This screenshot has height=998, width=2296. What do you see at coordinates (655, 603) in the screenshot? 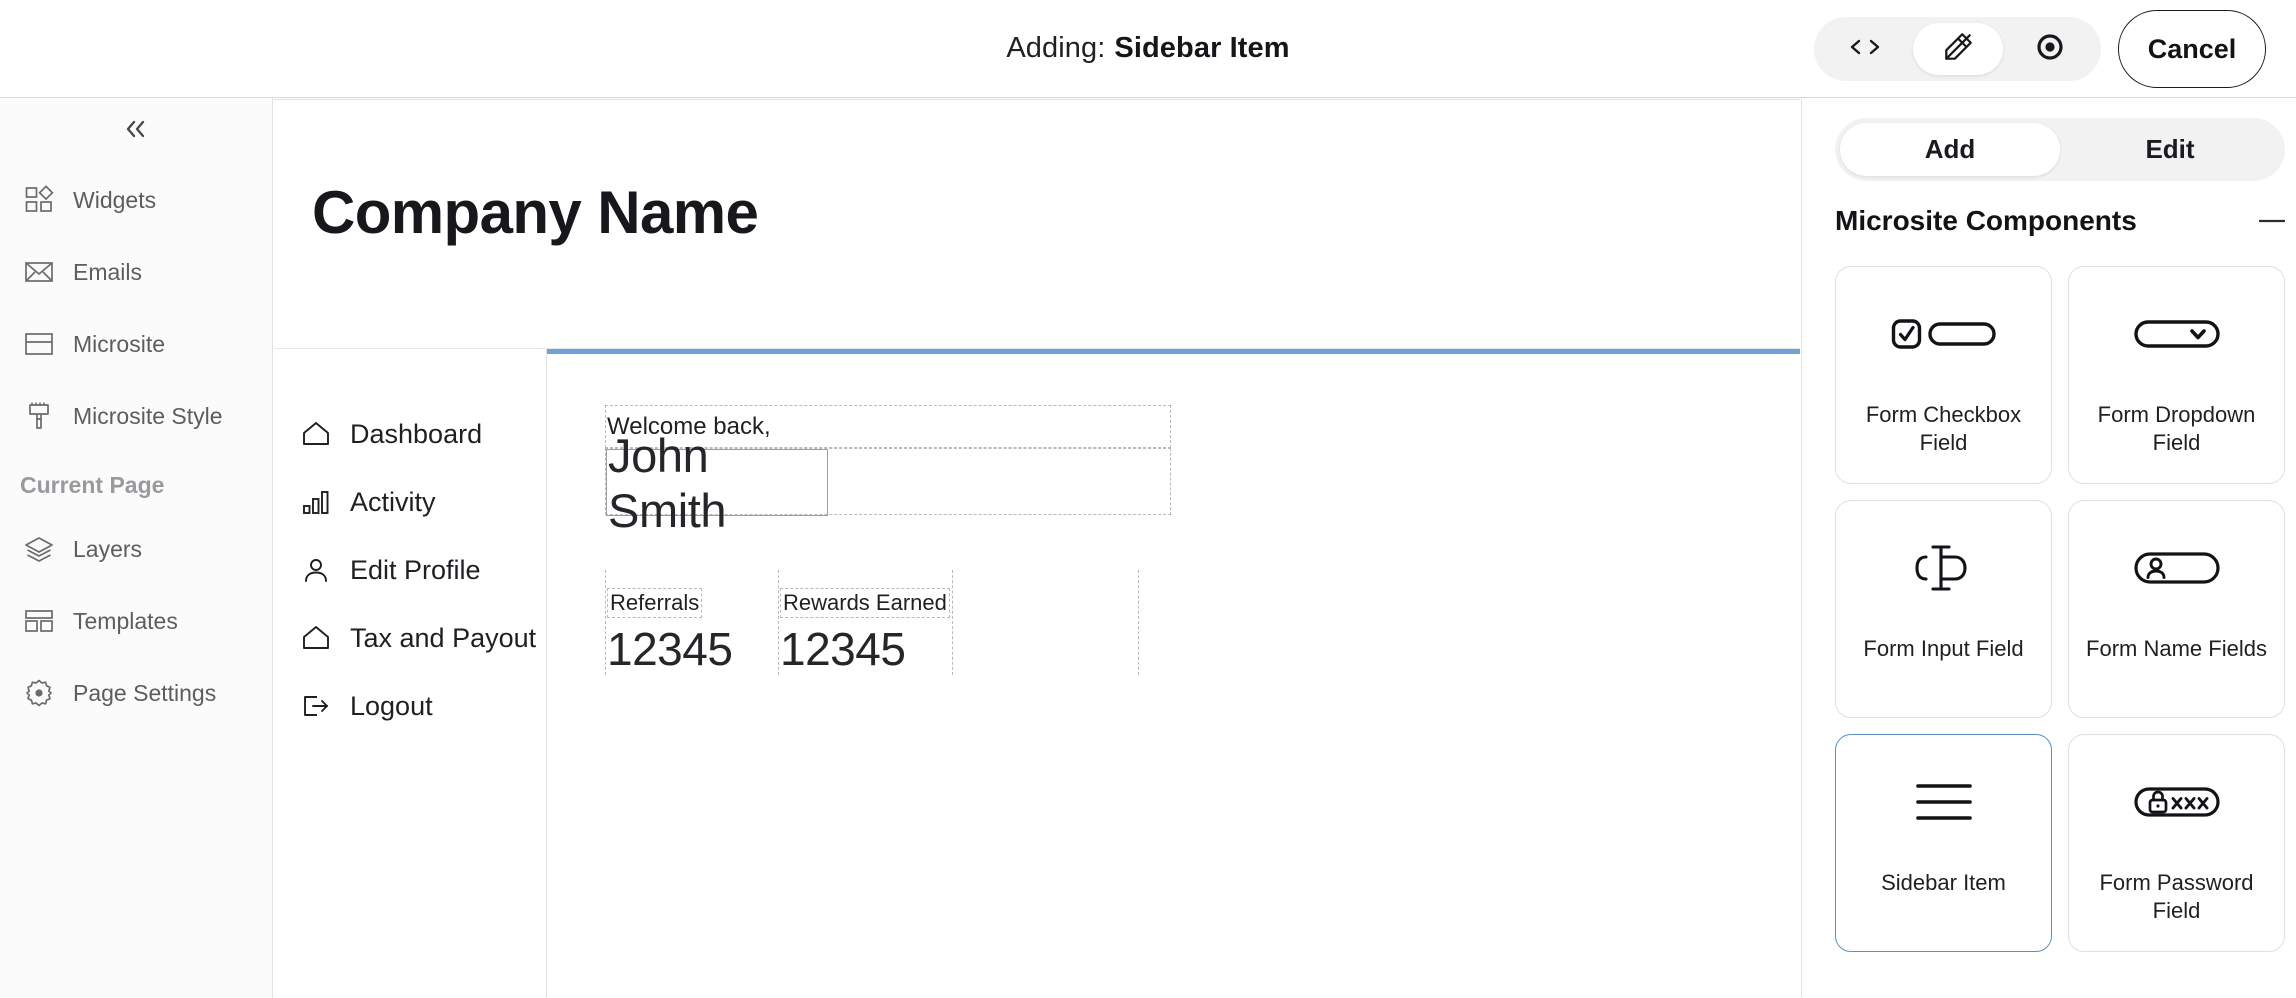
I see `stat-label: Referrals` at bounding box center [655, 603].